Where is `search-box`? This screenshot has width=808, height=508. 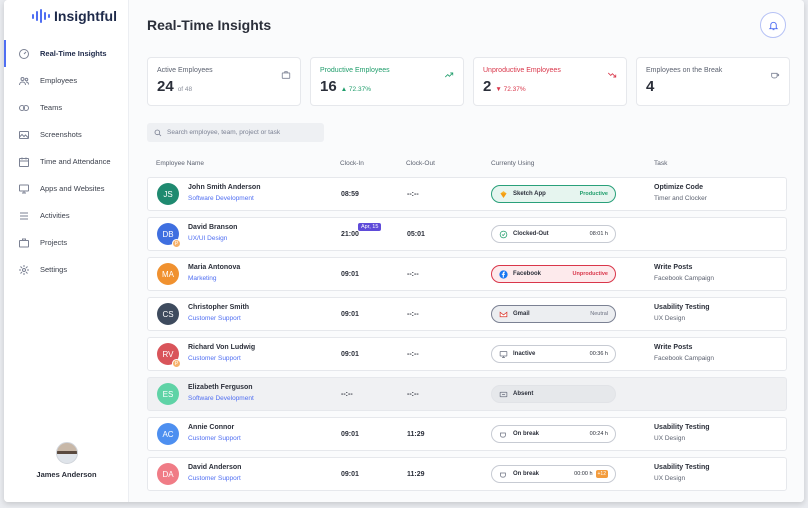
search-box is located at coordinates (235, 132).